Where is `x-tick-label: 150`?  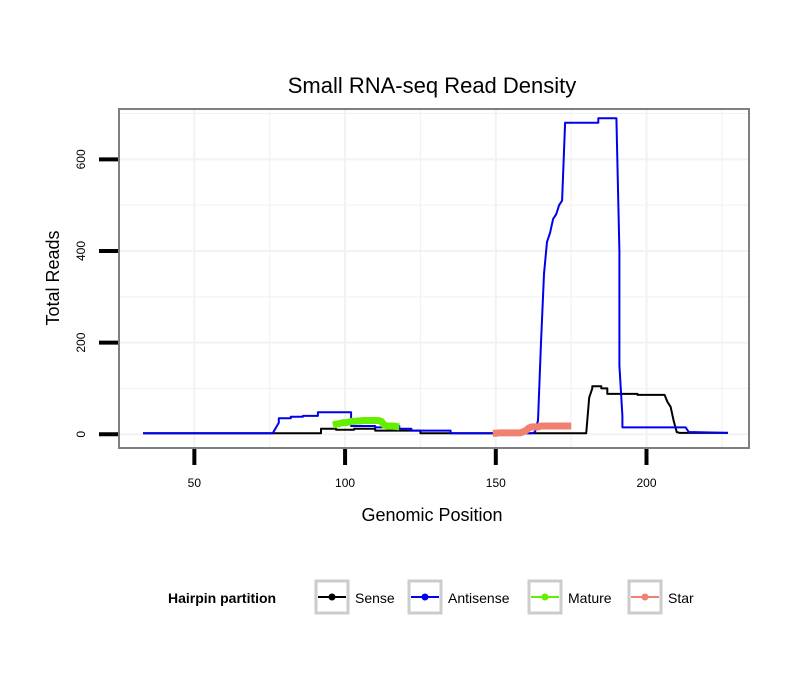
x-tick-label: 150 is located at coordinates (496, 483).